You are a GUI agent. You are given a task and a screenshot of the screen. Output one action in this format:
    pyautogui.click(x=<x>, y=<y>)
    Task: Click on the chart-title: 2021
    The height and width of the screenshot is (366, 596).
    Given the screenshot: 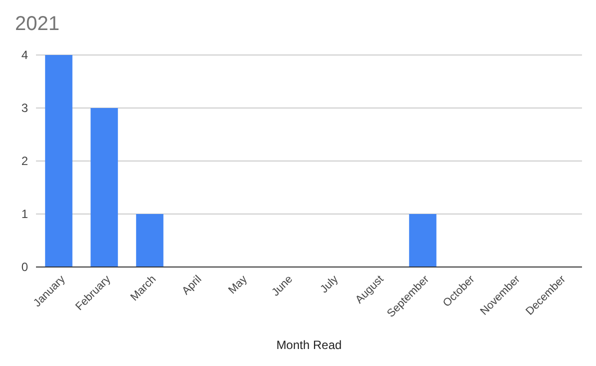 What is the action you would take?
    pyautogui.click(x=37, y=24)
    